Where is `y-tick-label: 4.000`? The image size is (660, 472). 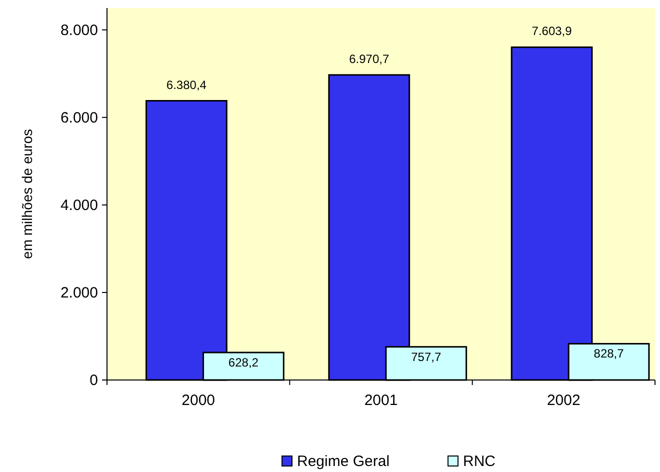
y-tick-label: 4.000 is located at coordinates (79, 205).